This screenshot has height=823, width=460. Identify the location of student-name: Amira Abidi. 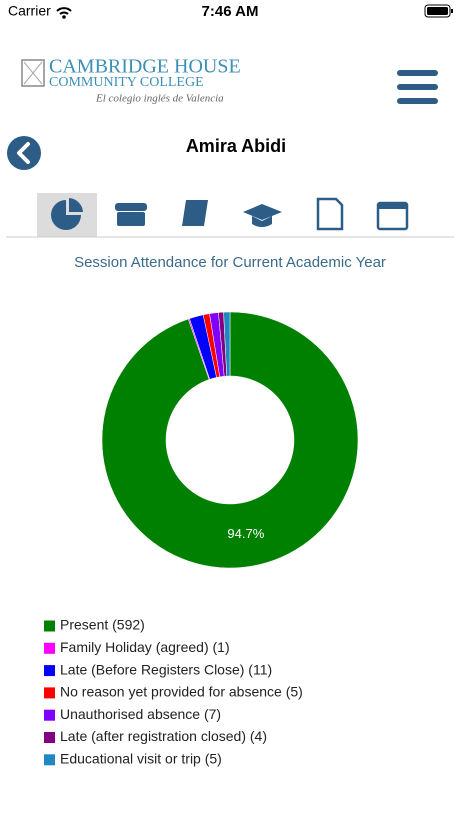
(236, 146).